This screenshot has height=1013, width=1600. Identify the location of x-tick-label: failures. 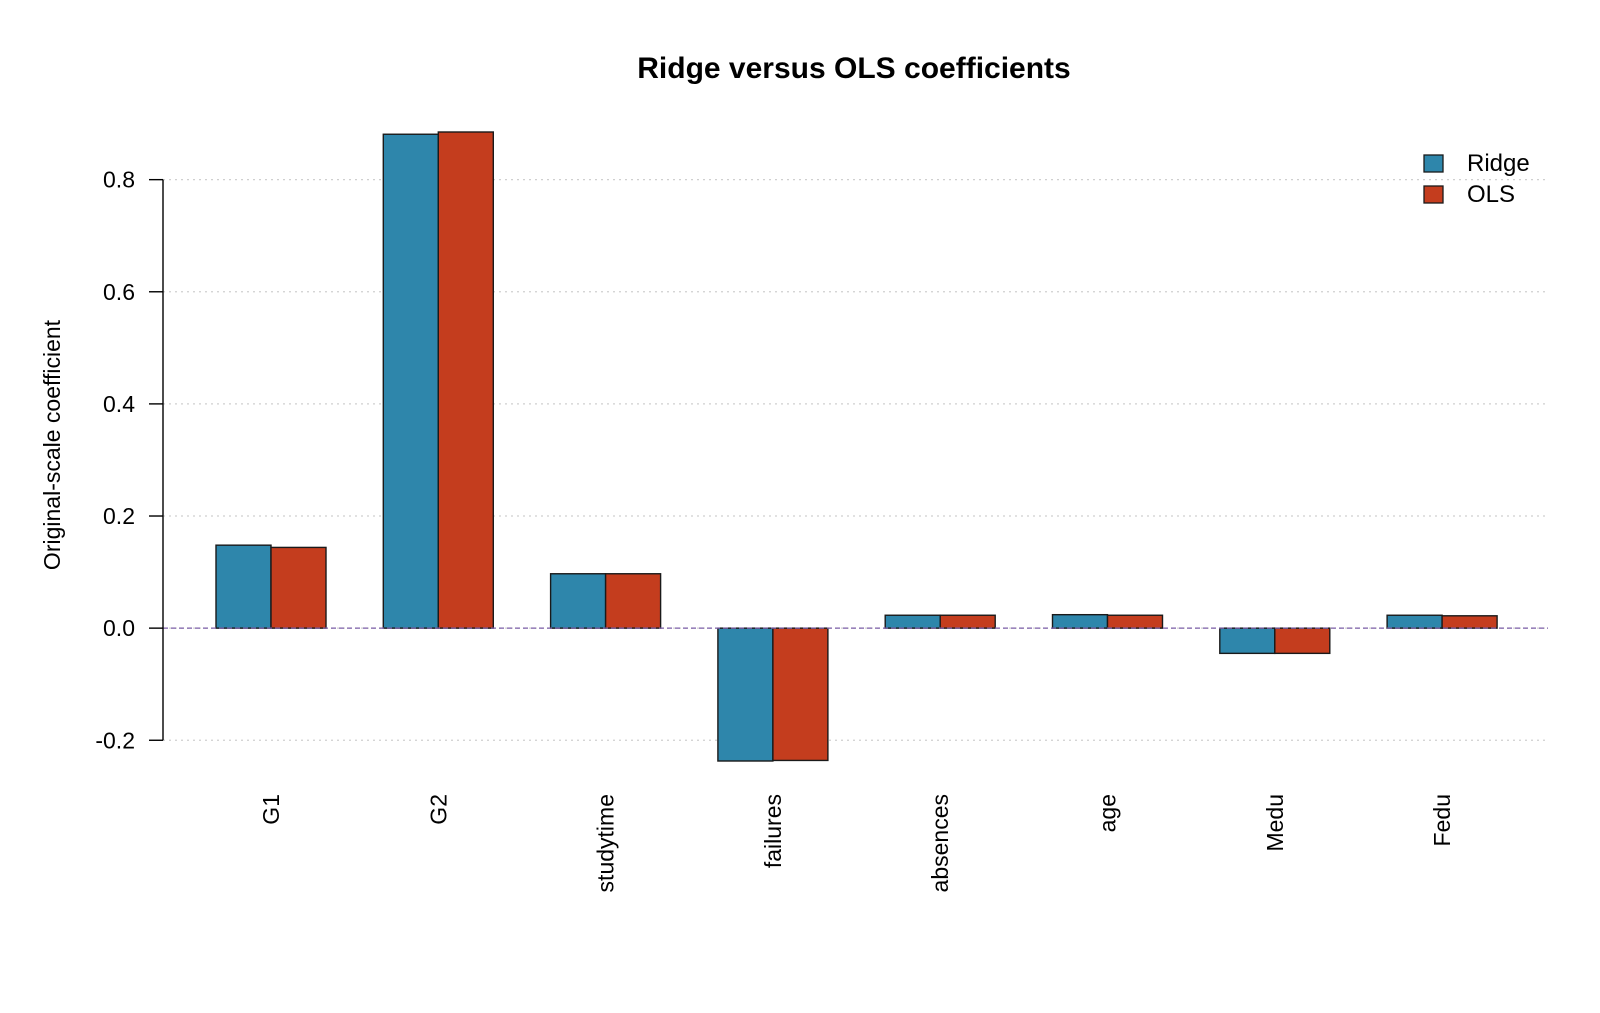
(773, 831).